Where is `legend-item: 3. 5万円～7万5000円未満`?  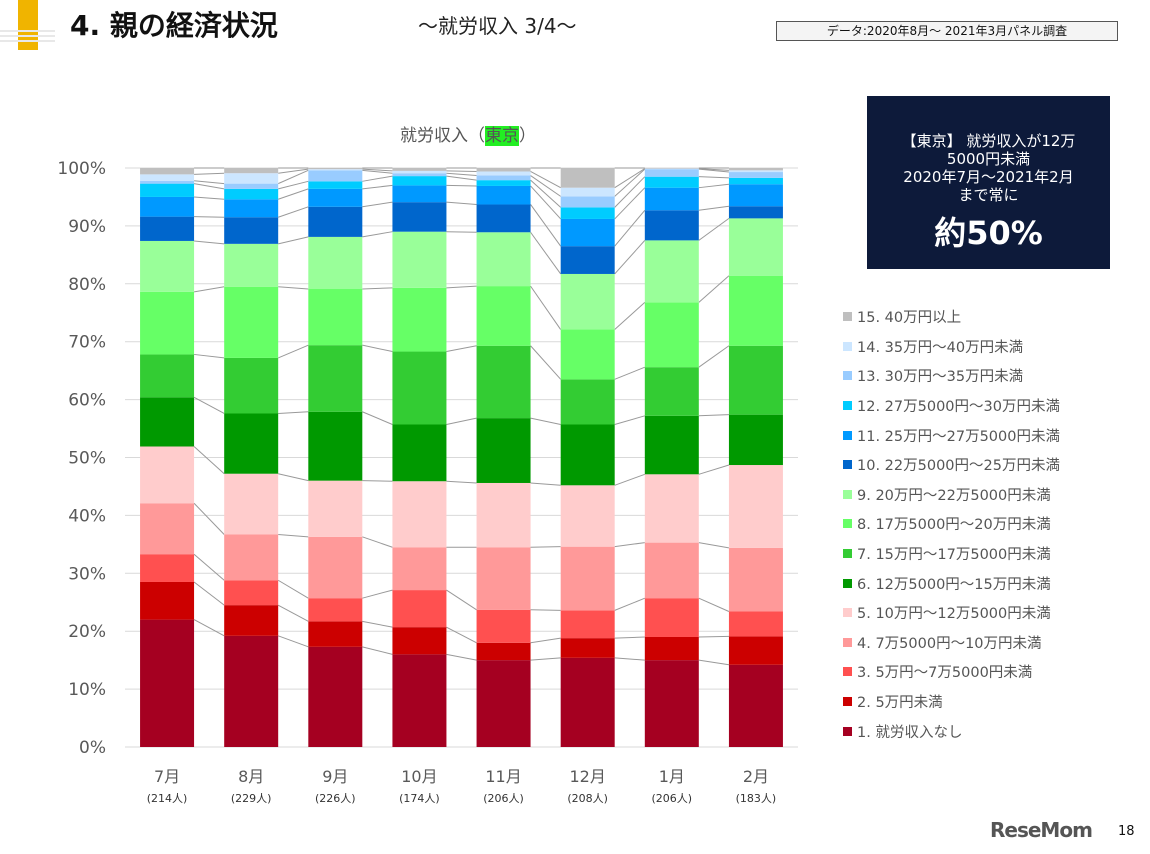 legend-item: 3. 5万円～7万5000円未満 is located at coordinates (951, 672).